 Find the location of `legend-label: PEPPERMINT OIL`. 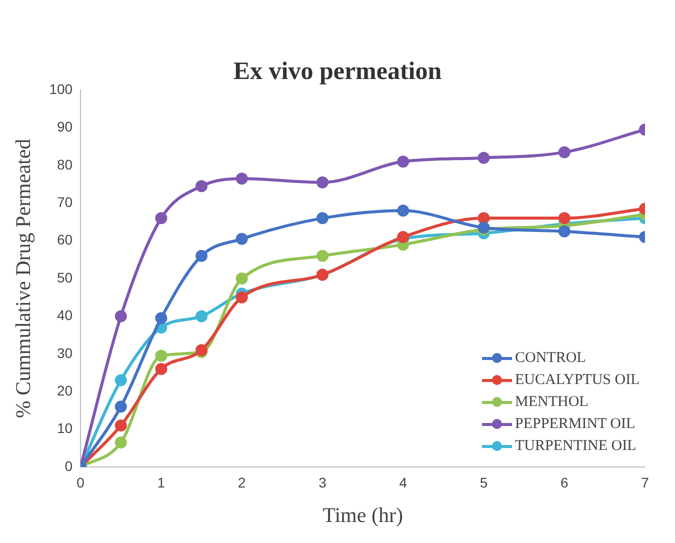

legend-label: PEPPERMINT OIL is located at coordinates (575, 424).